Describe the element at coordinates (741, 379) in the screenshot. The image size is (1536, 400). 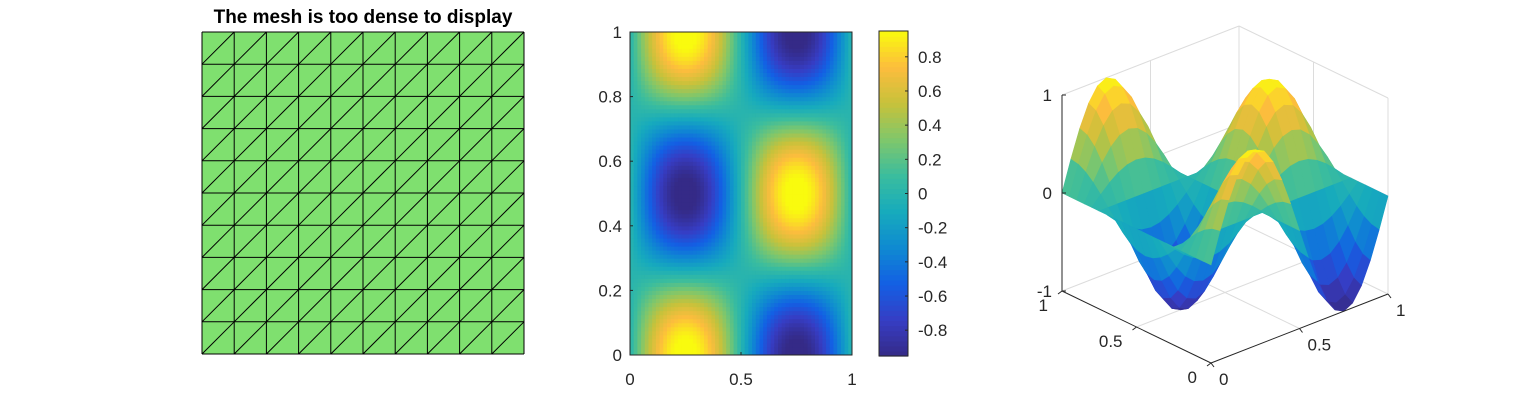
I see `heatmap-x-tick-label: 0.5` at that location.